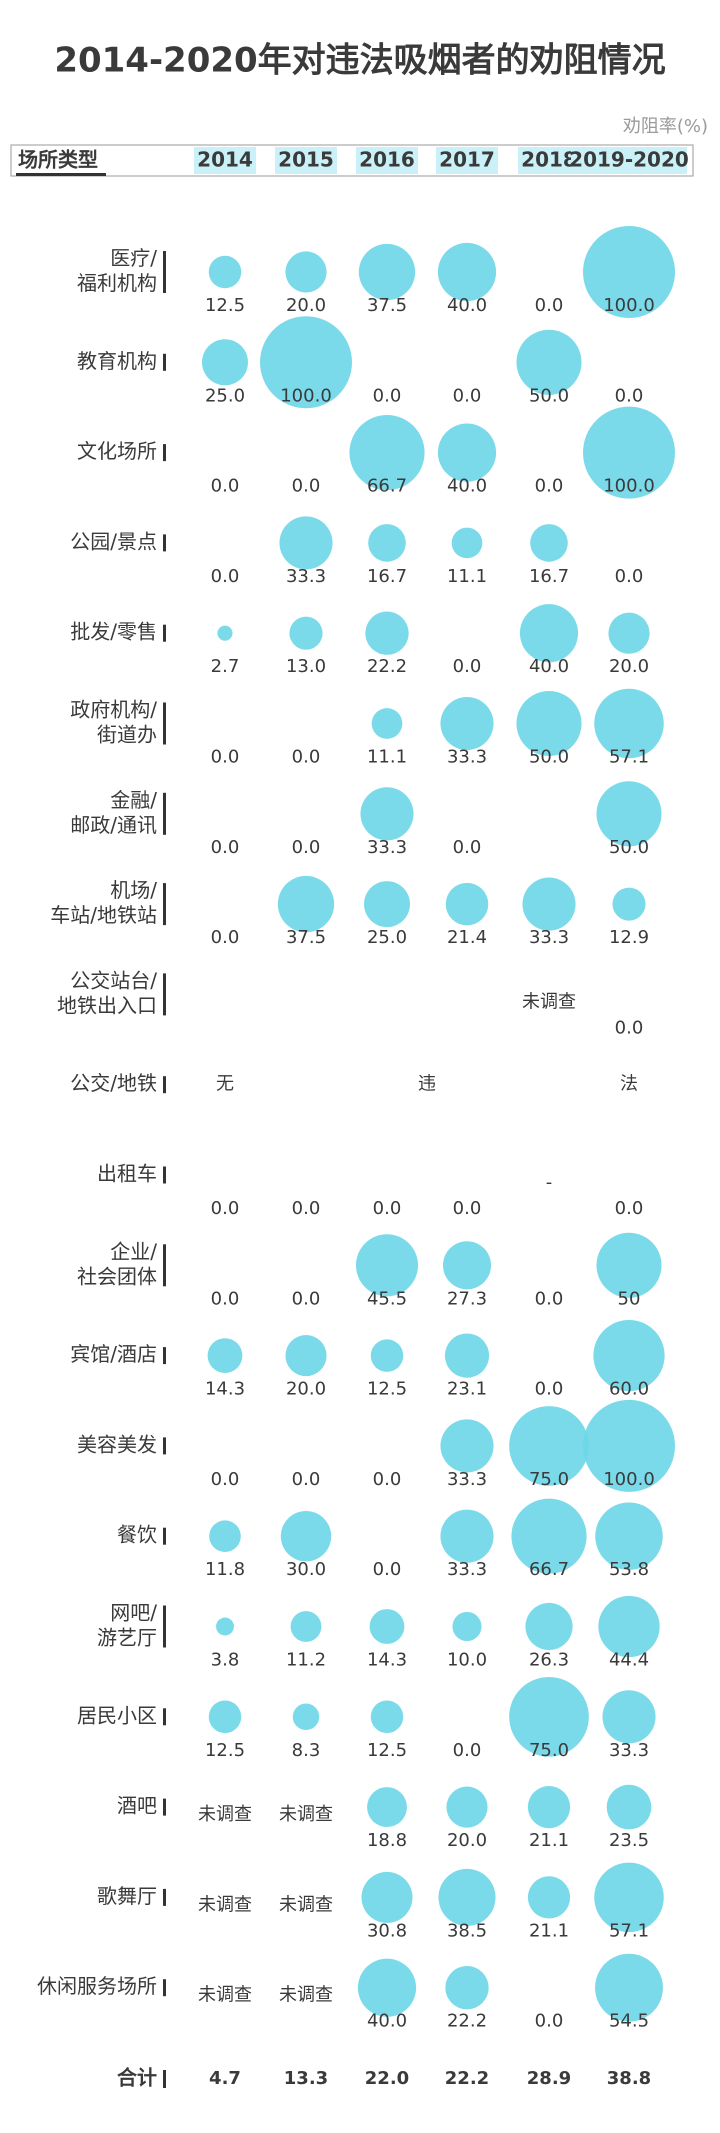 This screenshot has height=2133, width=720. I want to click on value-label: 20.0, so click(306, 1389).